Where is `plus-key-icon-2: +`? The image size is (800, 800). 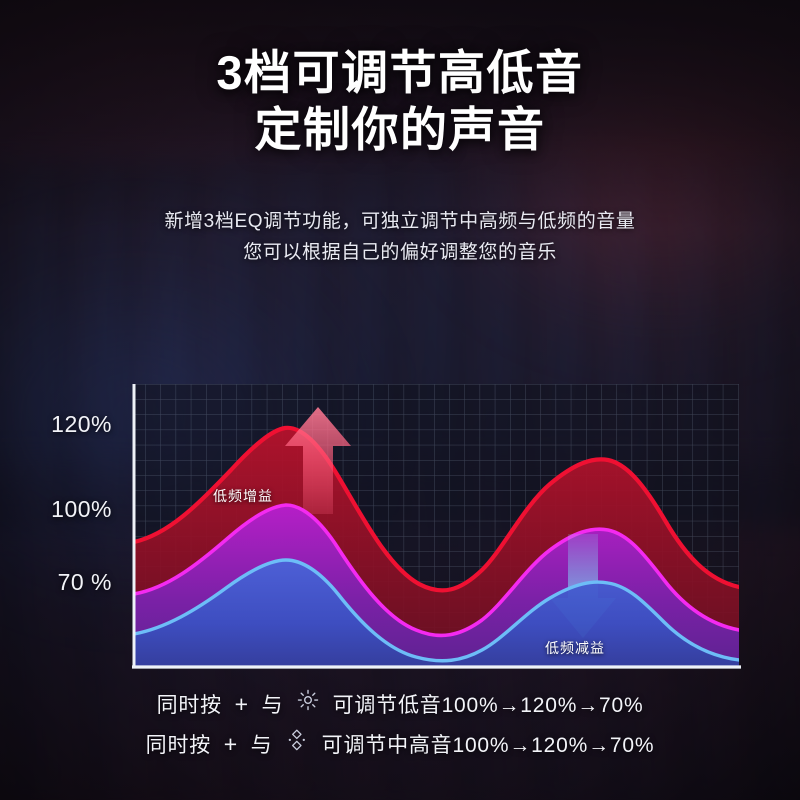 plus-key-icon-2: + is located at coordinates (230, 743).